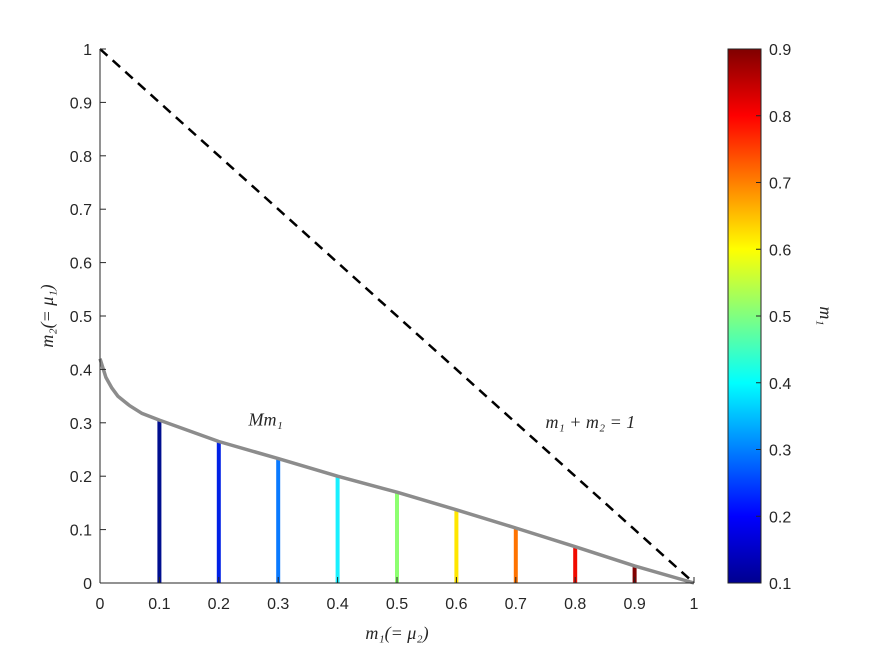 Image resolution: width=875 pixels, height=656 pixels. Describe the element at coordinates (396, 633) in the screenshot. I see `x-axis-label: m₁(= μ₂)` at that location.